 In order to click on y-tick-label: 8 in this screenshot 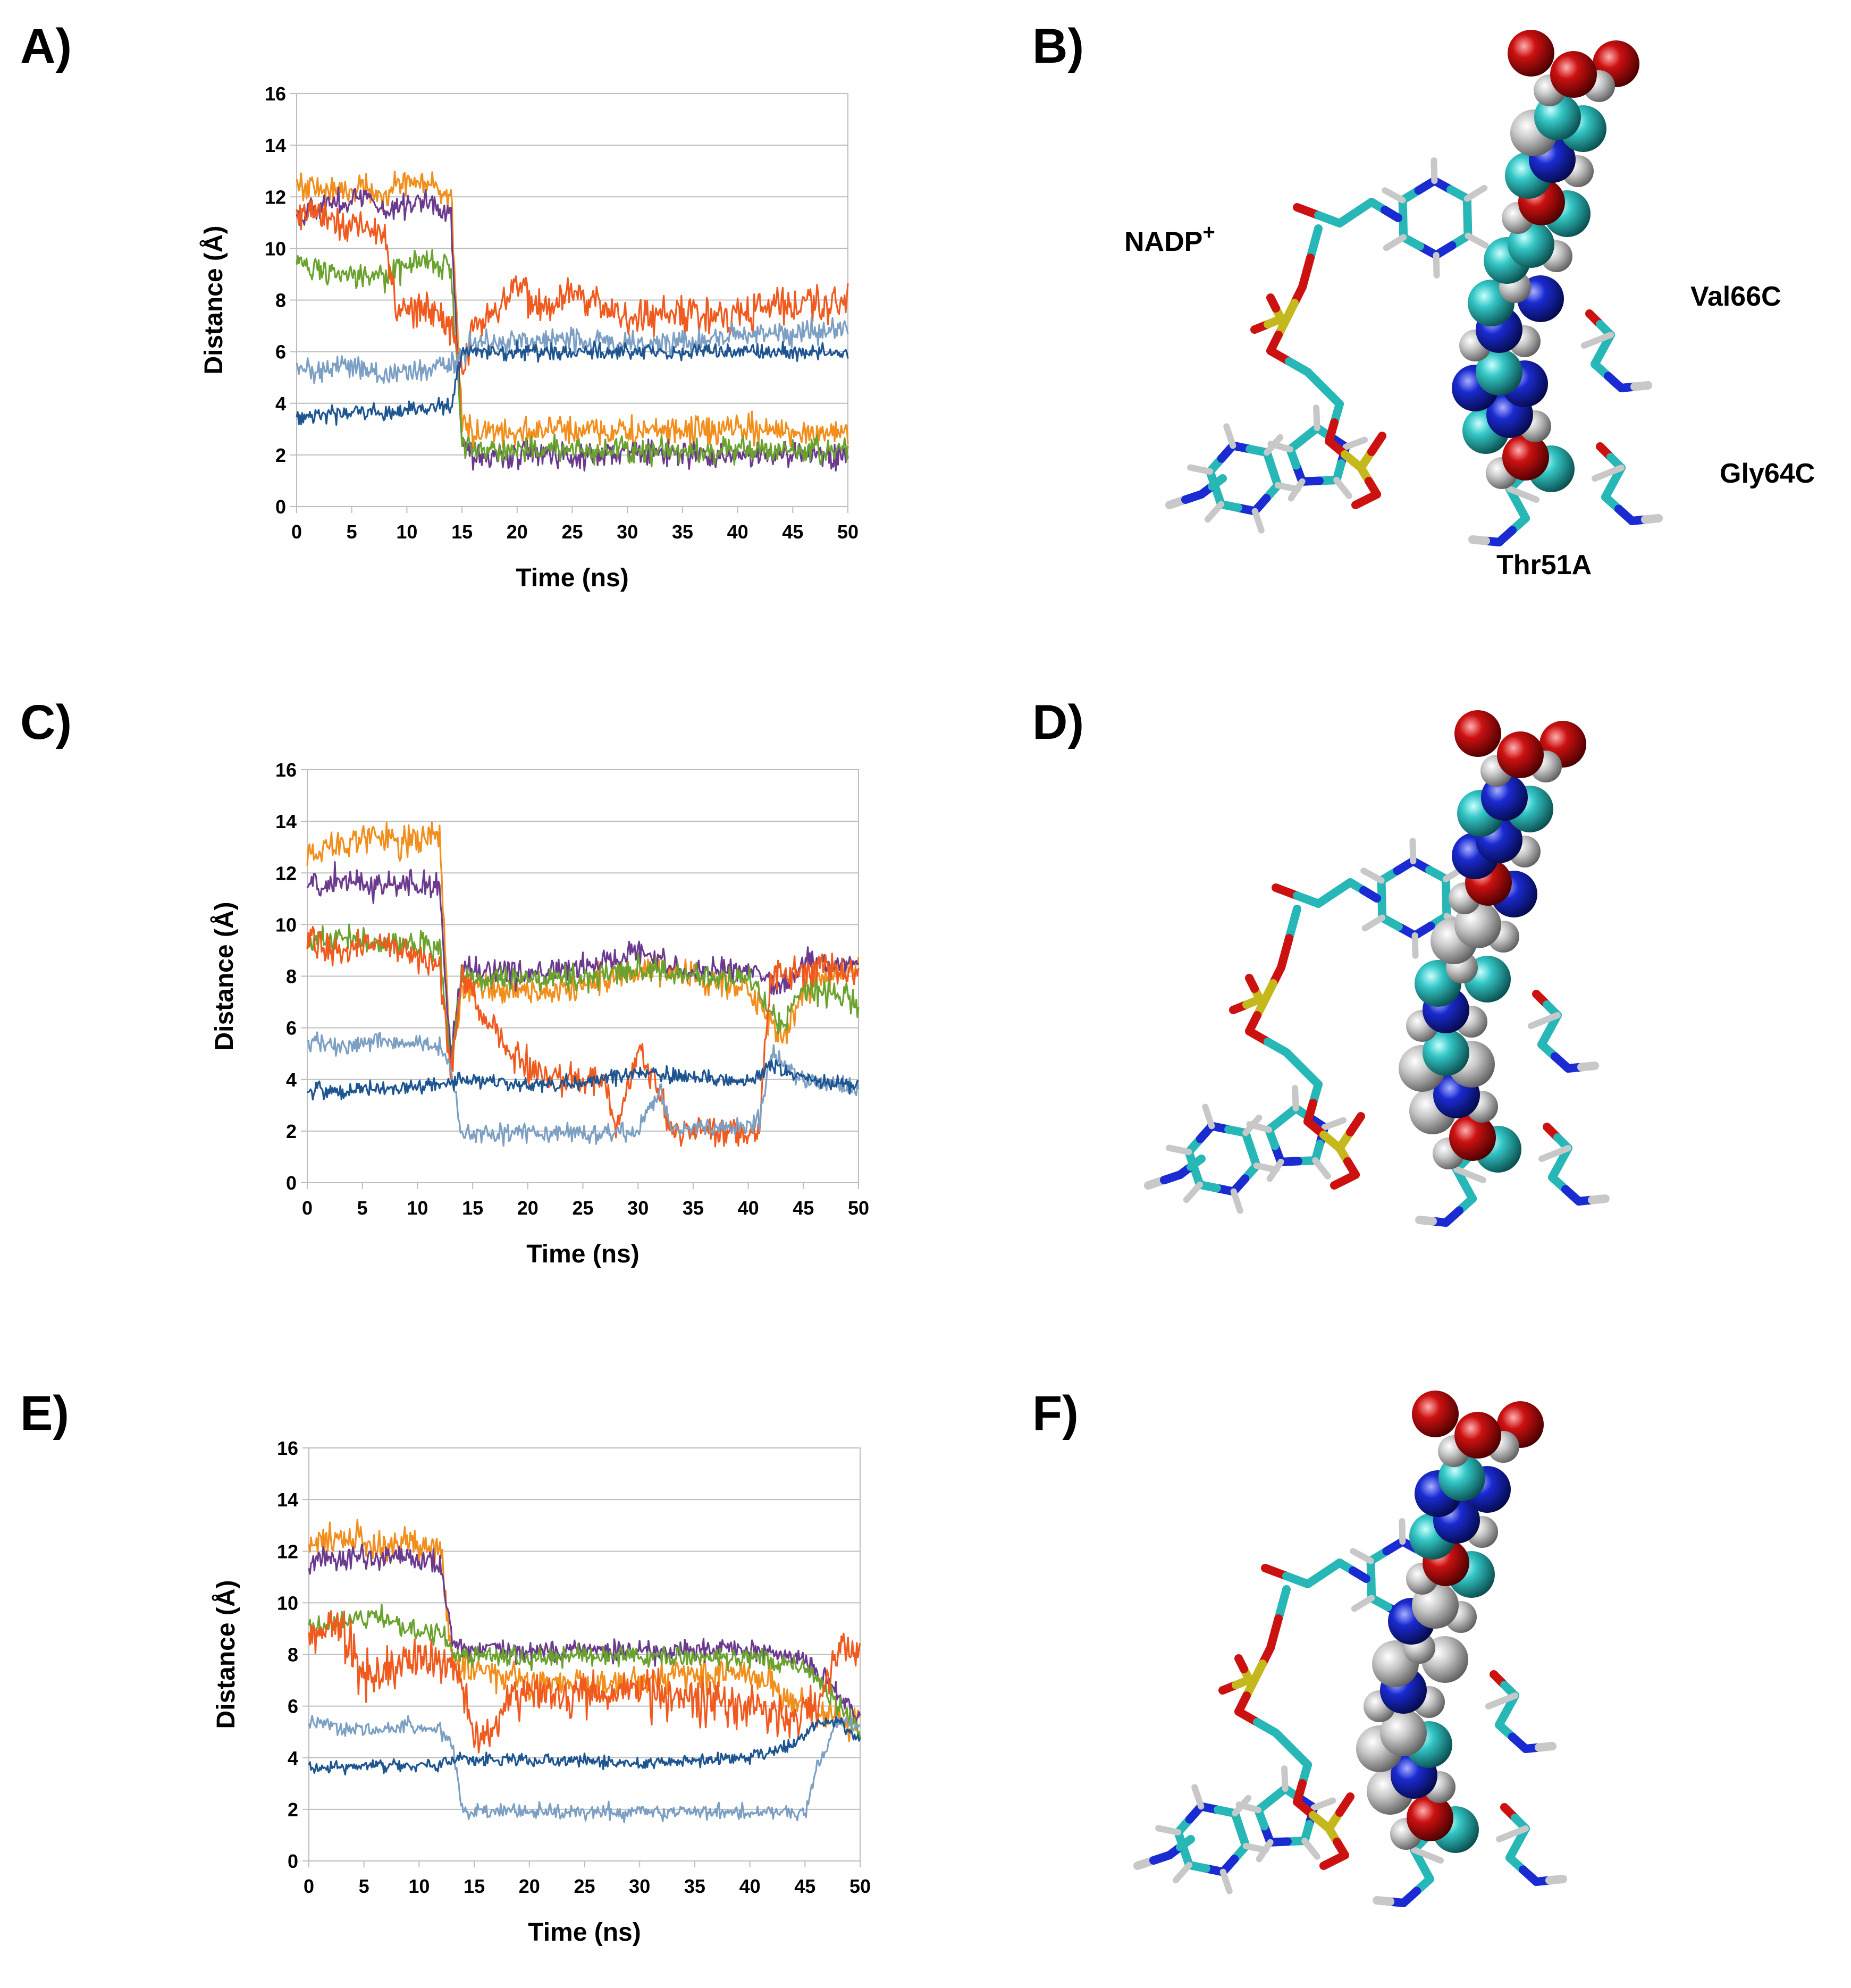, I will do `click(280, 300)`.